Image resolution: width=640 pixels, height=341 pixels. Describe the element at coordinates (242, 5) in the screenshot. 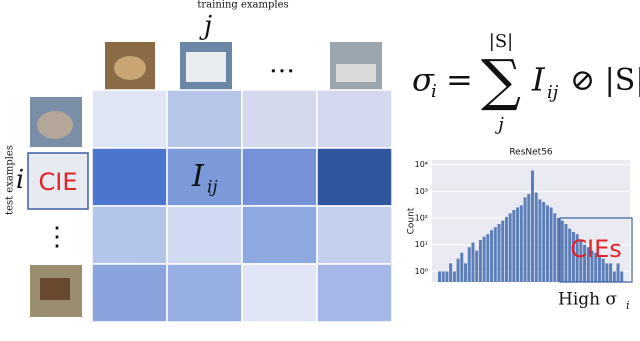

I see `training-label: training examples` at that location.